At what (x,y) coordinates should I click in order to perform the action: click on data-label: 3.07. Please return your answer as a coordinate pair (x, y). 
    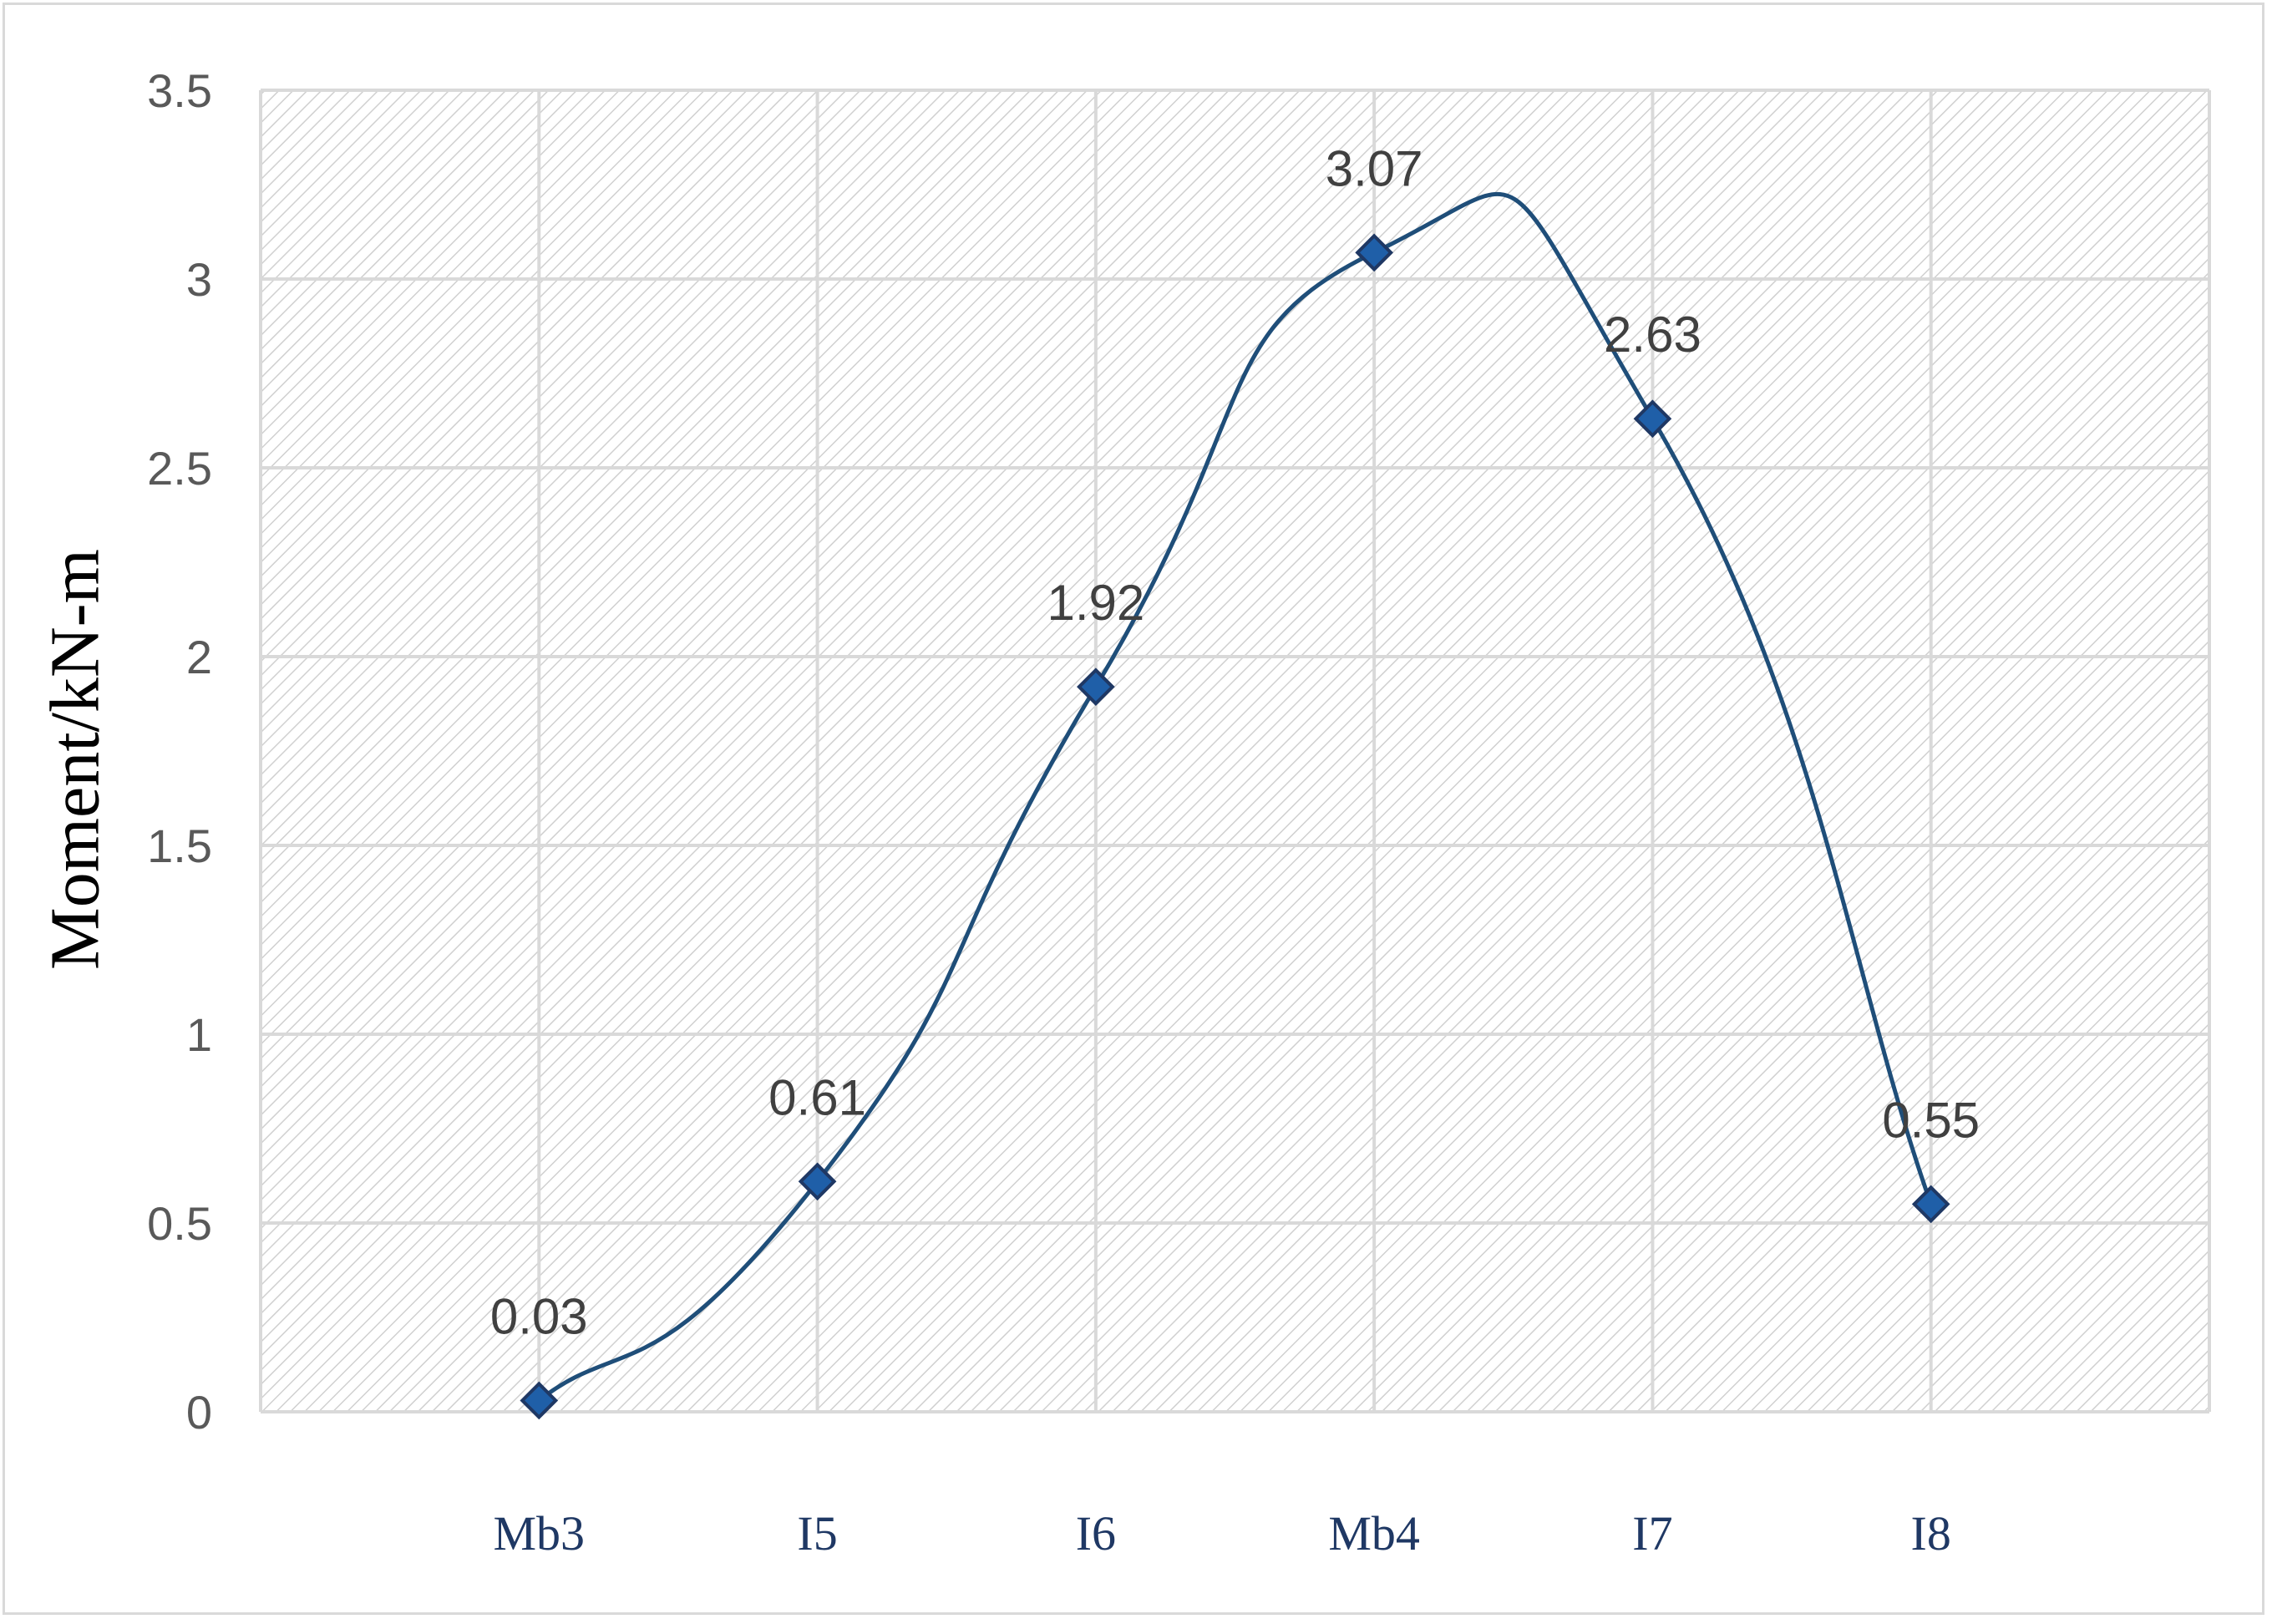
    Looking at the image, I should click on (1374, 168).